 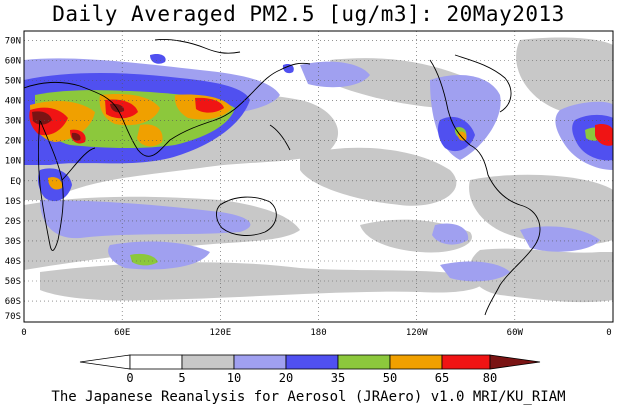 What do you see at coordinates (13, 302) in the screenshot?
I see `lat-label: 60S` at bounding box center [13, 302].